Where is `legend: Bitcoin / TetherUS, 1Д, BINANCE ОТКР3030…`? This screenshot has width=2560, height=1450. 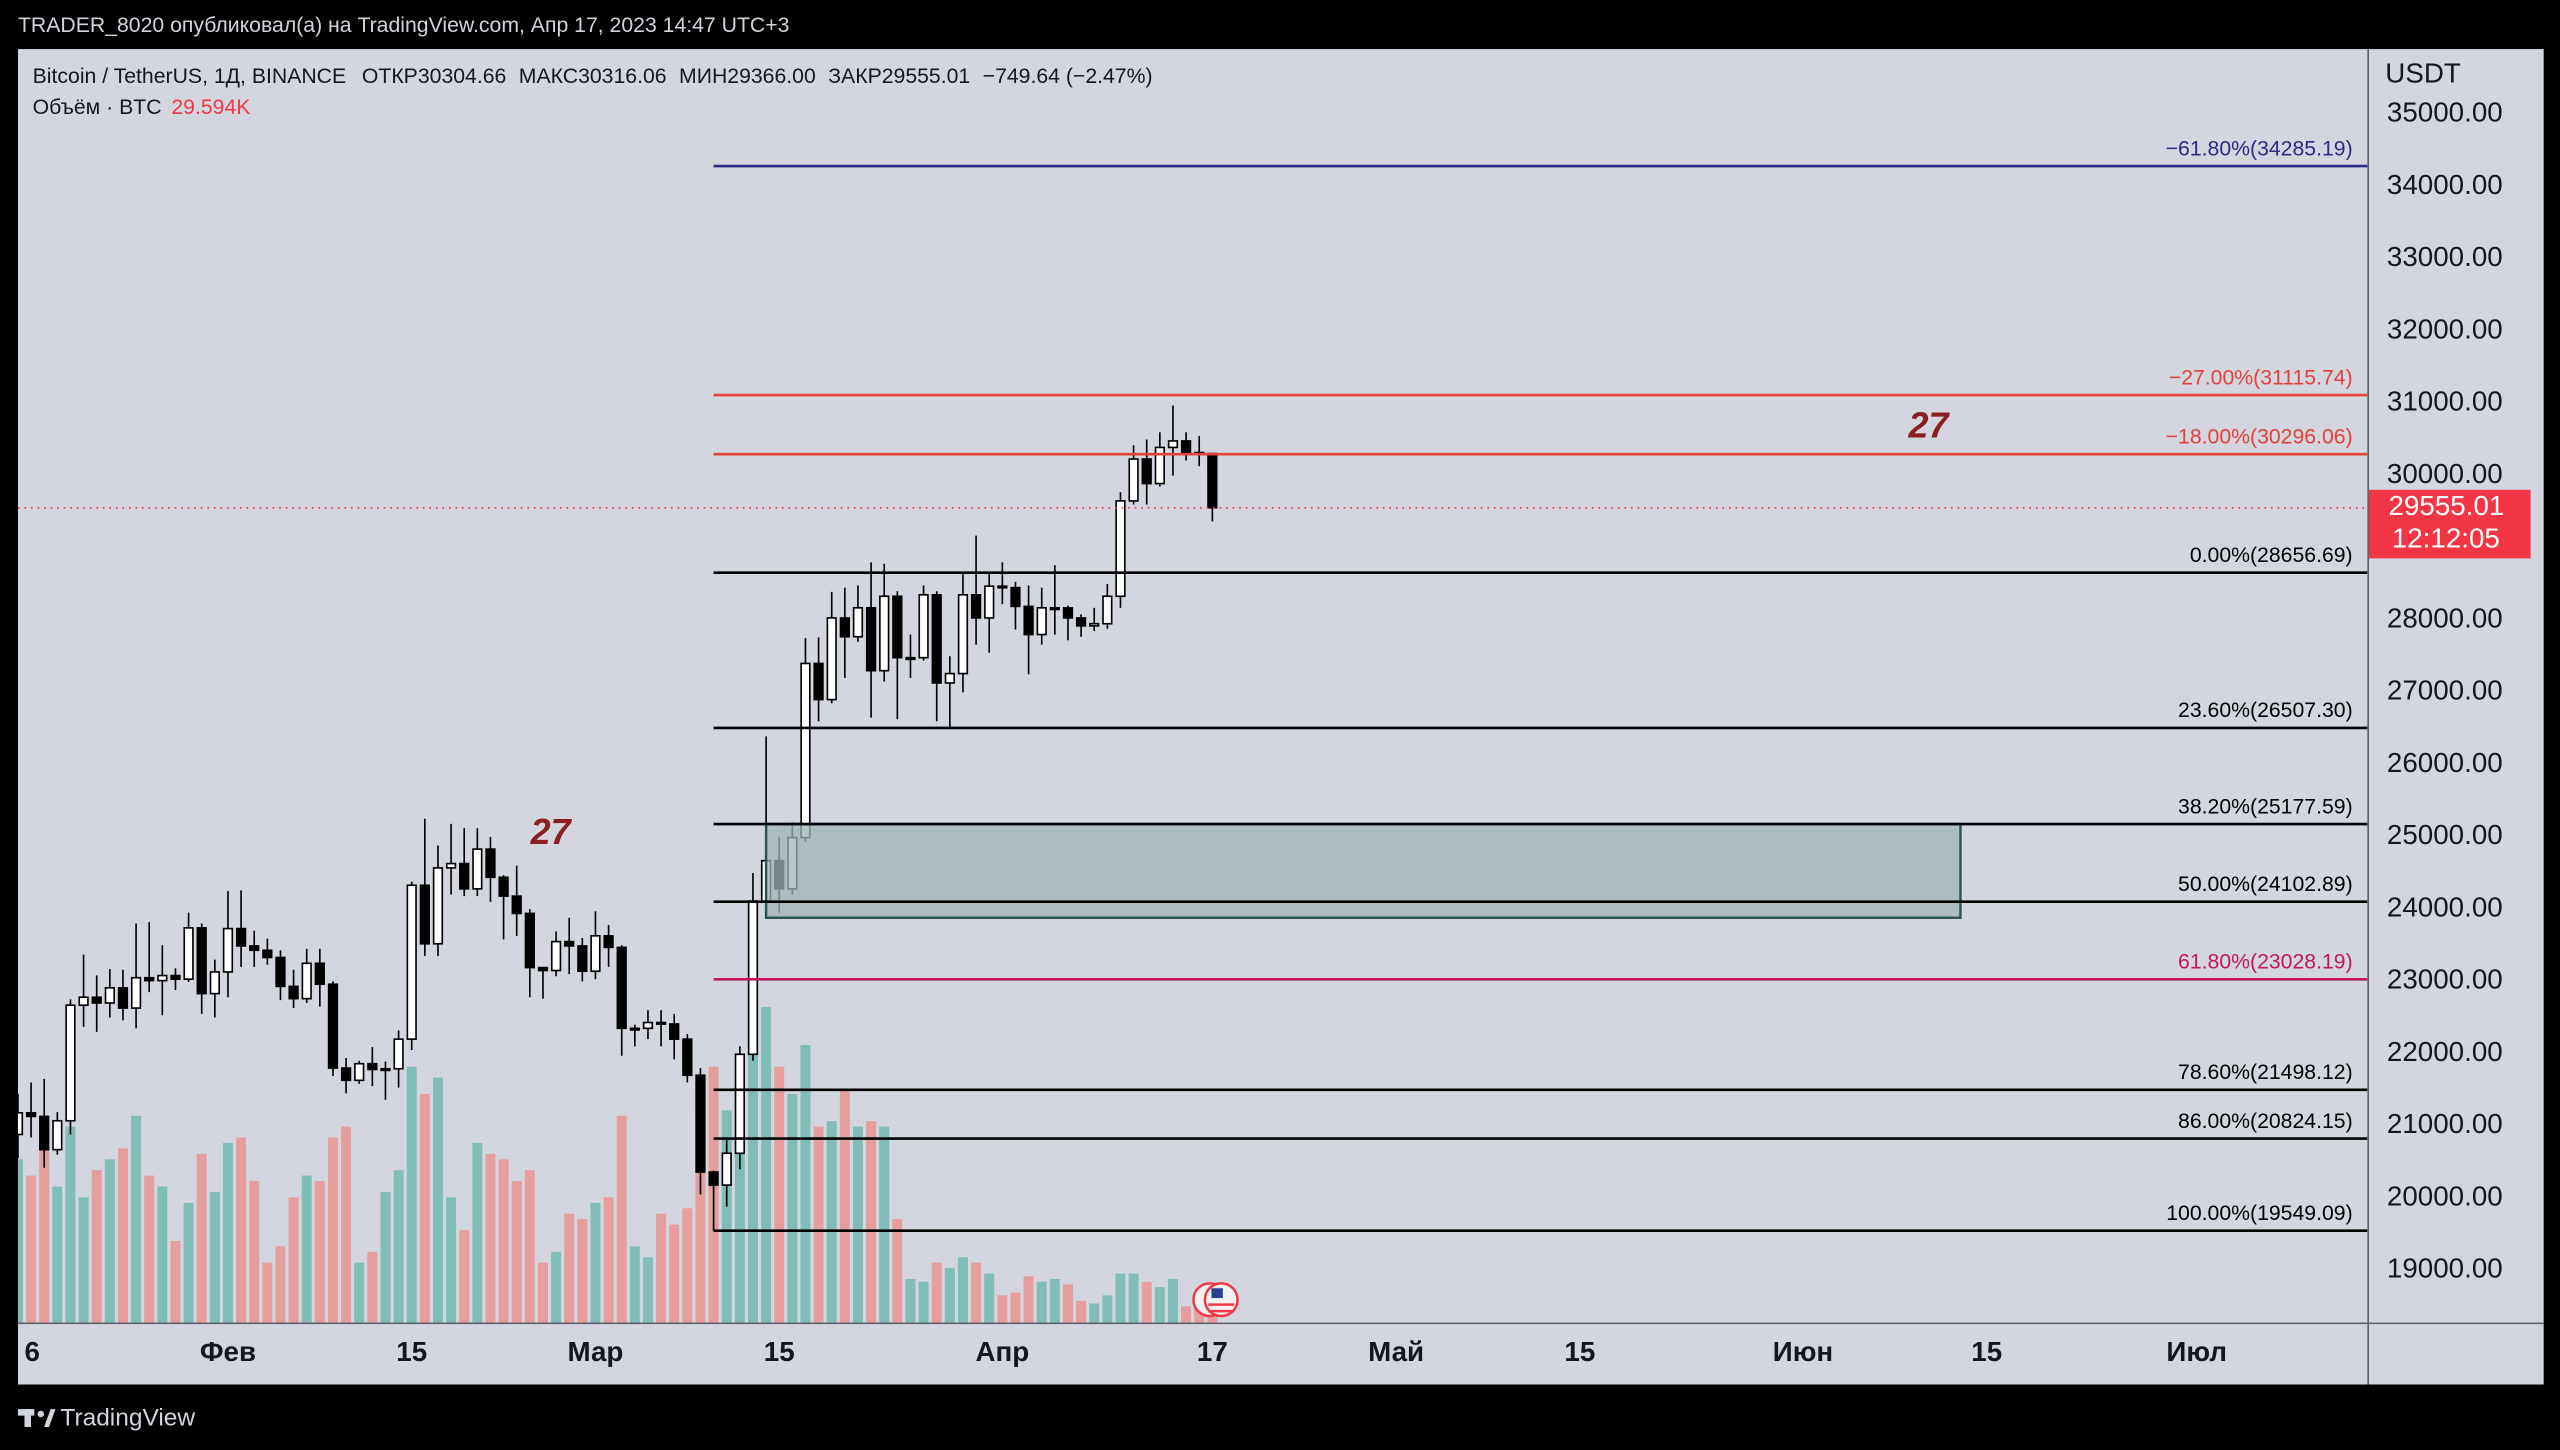
legend: Bitcoin / TetherUS, 1Д, BINANCE ОТКР3030… is located at coordinates (593, 75).